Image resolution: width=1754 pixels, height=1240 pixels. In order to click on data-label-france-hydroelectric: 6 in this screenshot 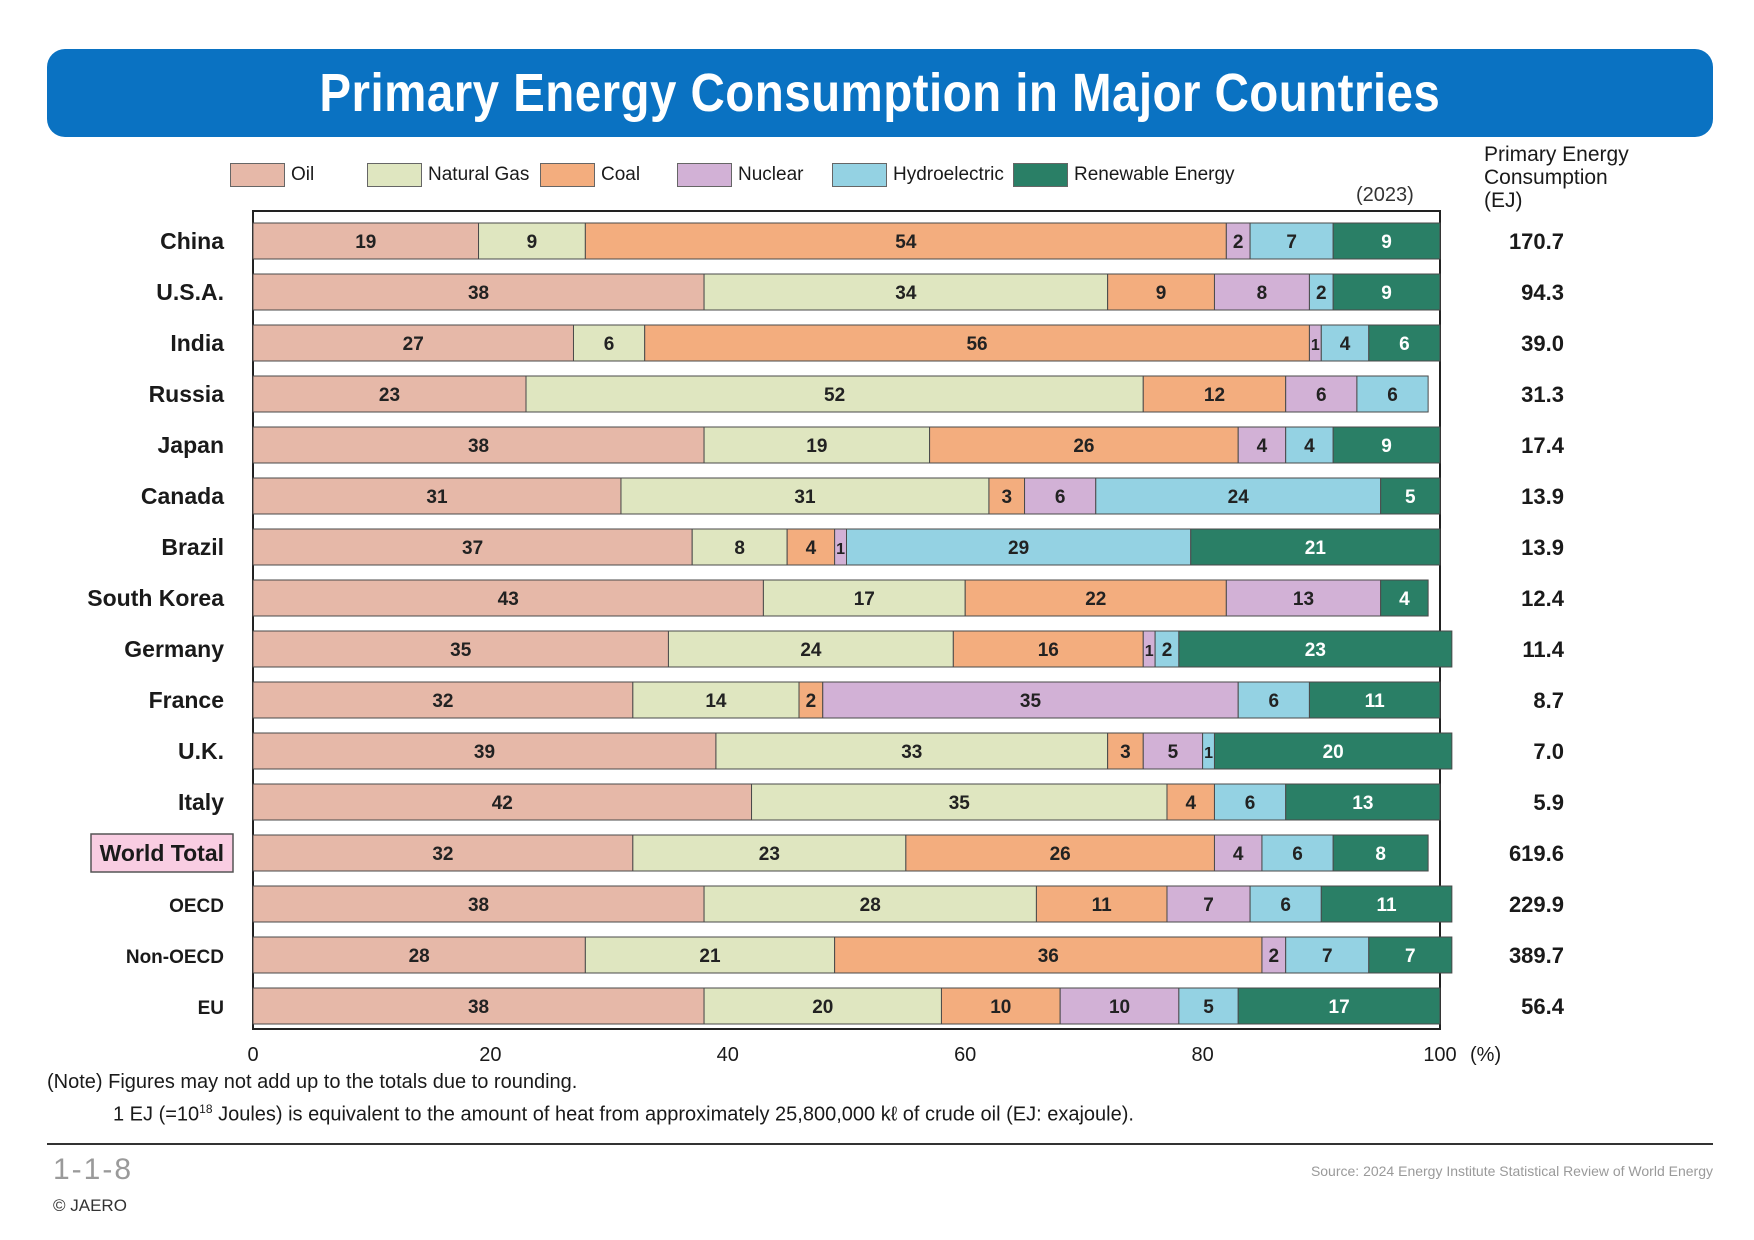, I will do `click(1274, 701)`.